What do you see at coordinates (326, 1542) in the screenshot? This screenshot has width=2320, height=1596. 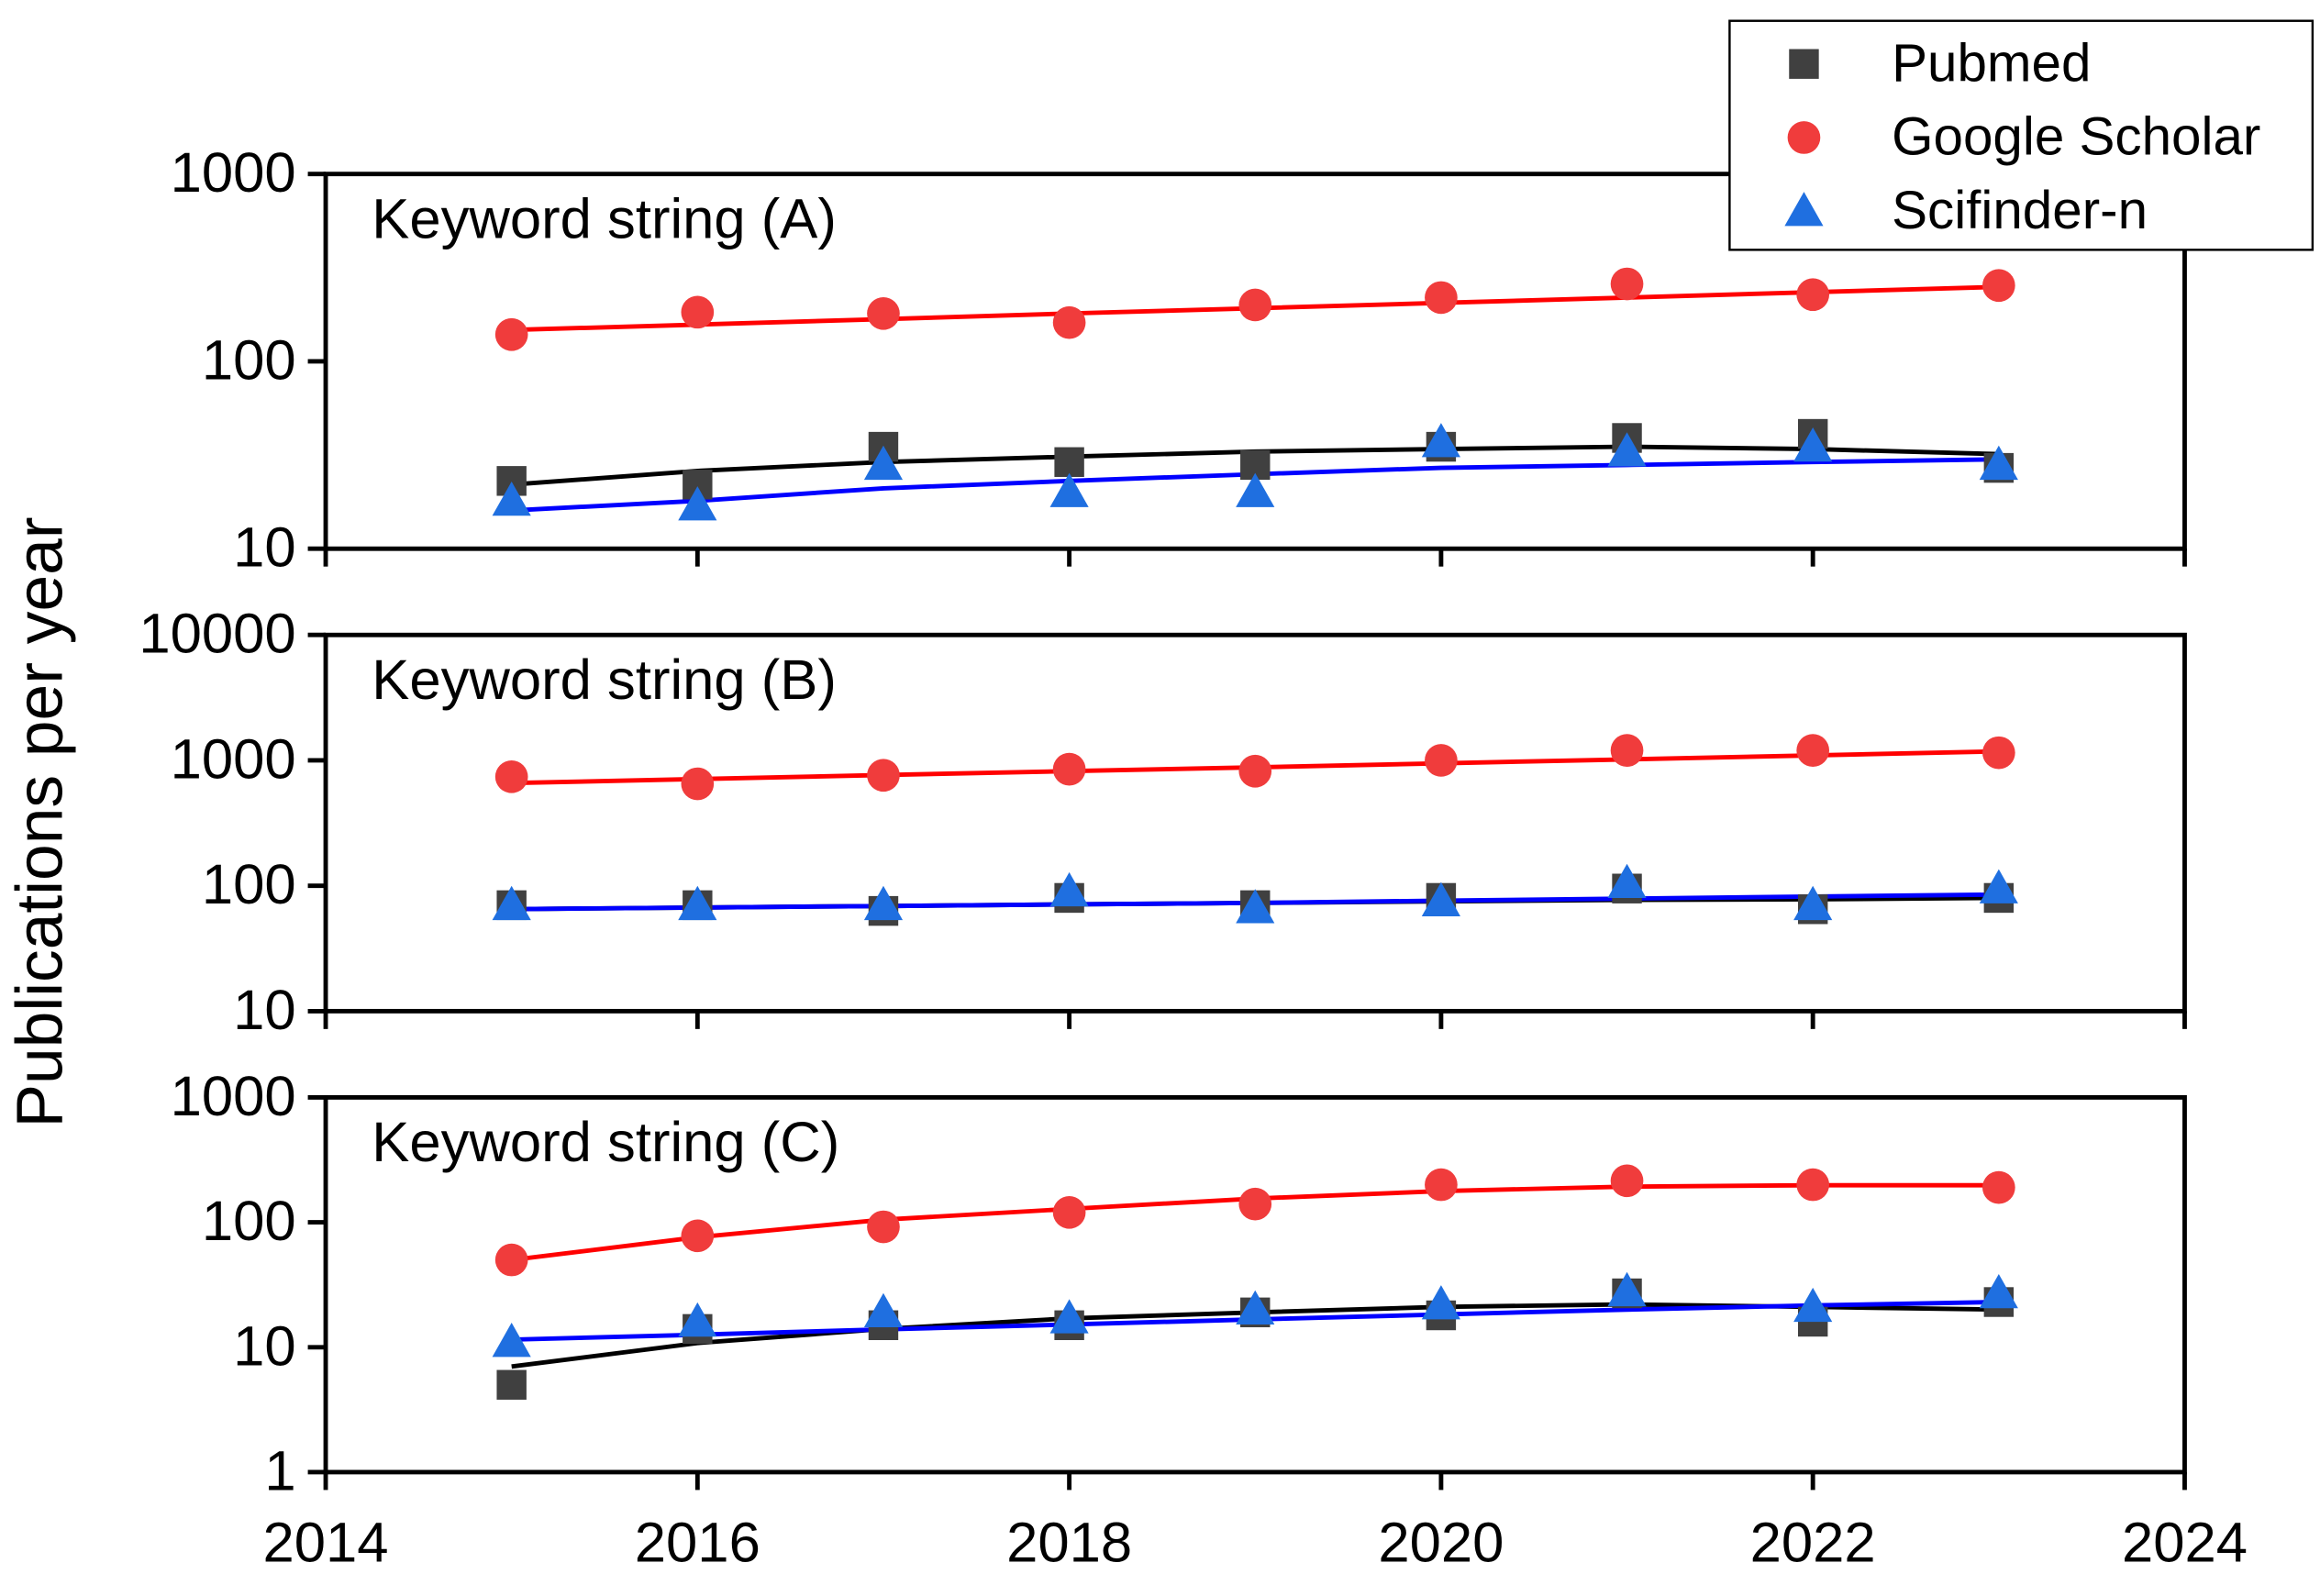 I see `x-tick-label: 2014` at bounding box center [326, 1542].